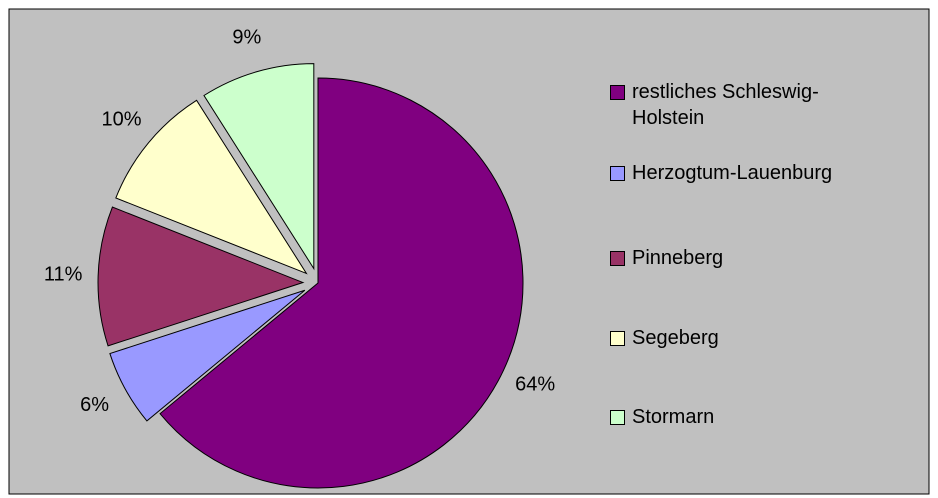 This screenshot has height=498, width=938. Describe the element at coordinates (122, 120) in the screenshot. I see `data-label: 10%` at that location.